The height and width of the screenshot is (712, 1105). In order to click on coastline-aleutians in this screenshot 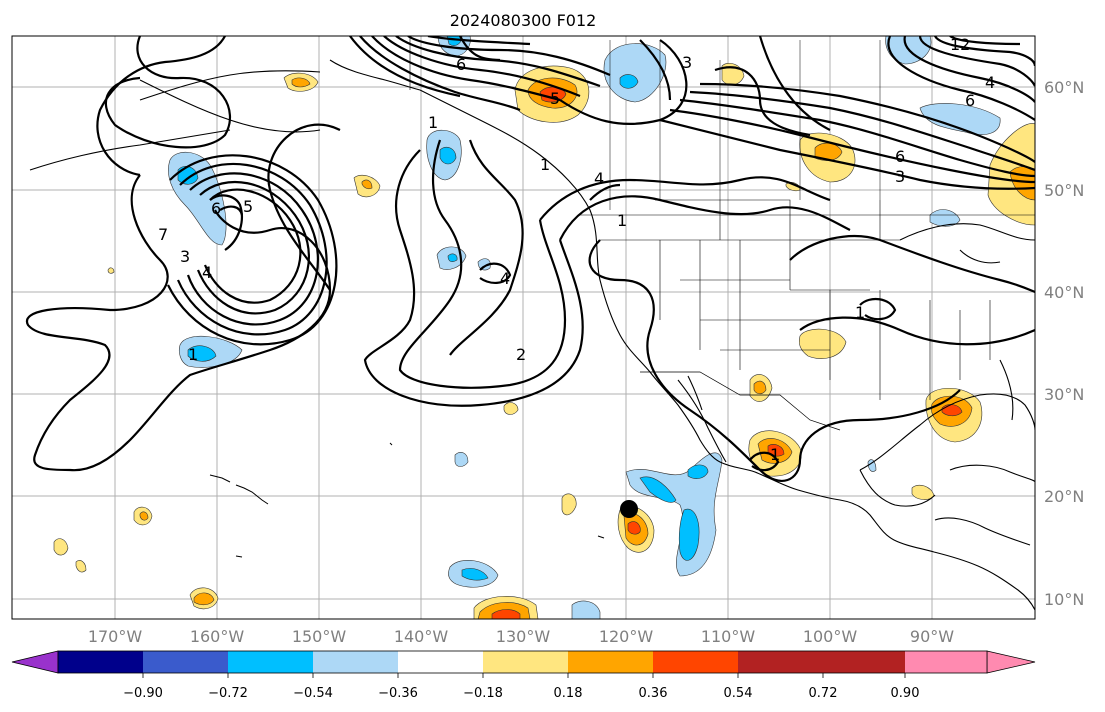, I will do `click(130, 150)`.